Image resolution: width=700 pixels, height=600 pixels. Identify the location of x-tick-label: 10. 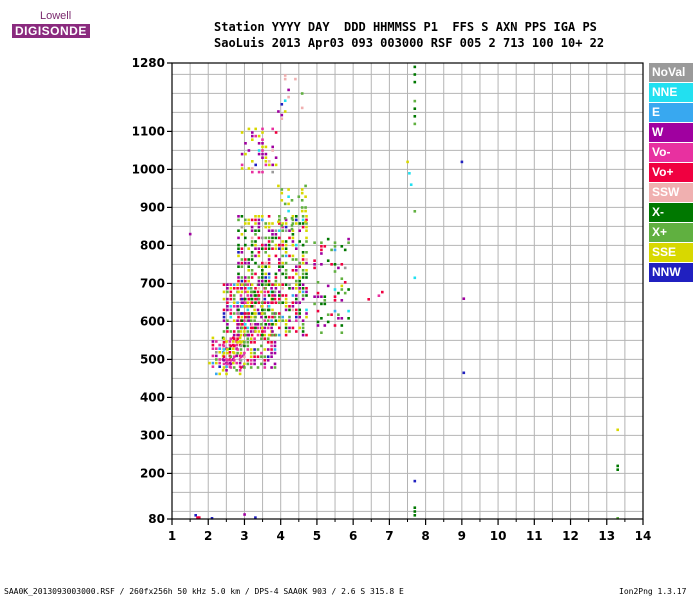
(498, 536).